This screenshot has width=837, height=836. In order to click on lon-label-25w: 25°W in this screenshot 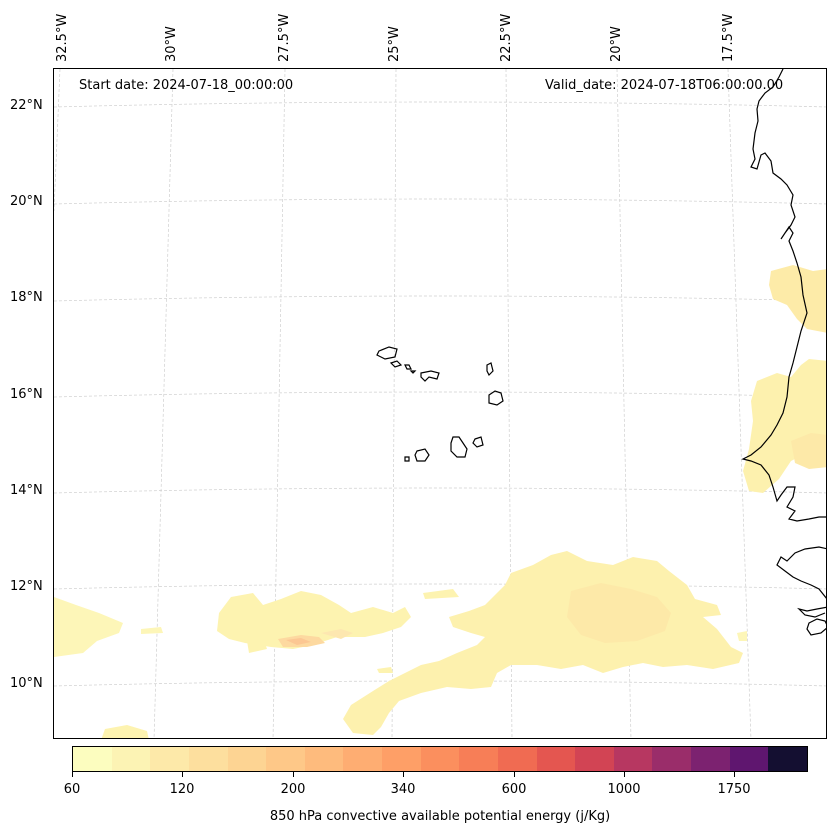, I will do `click(394, 44)`.